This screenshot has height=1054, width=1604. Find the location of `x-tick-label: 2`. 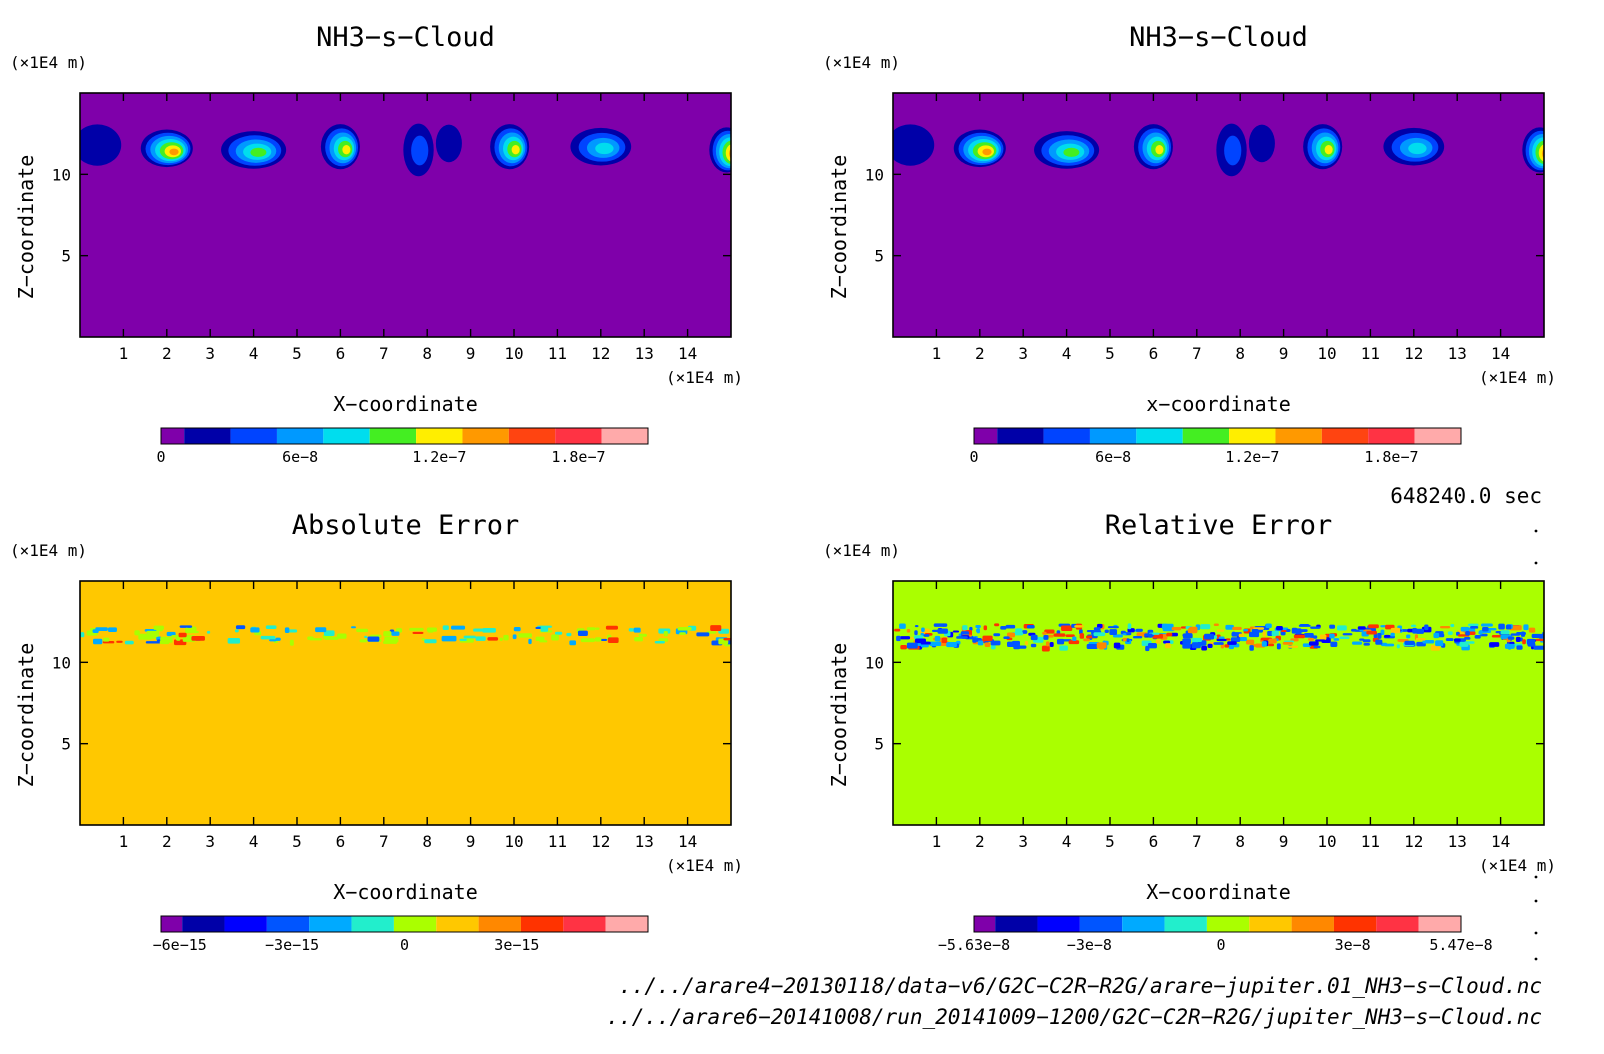

x-tick-label: 2 is located at coordinates (980, 353).